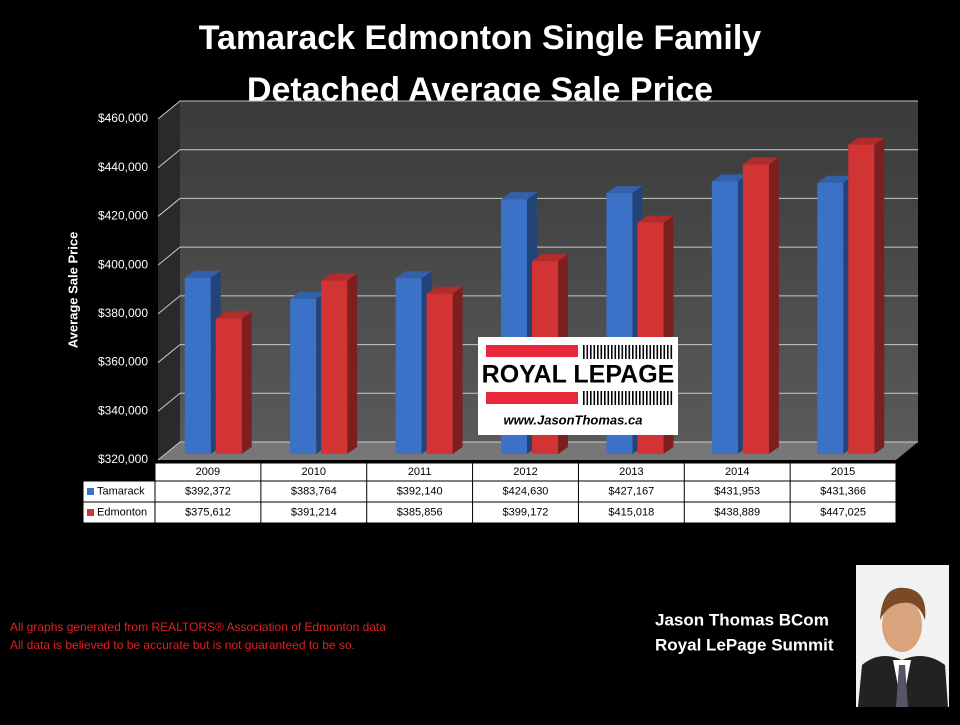 This screenshot has width=960, height=725. Describe the element at coordinates (843, 512) in the screenshot. I see `table-value: $447,025` at that location.